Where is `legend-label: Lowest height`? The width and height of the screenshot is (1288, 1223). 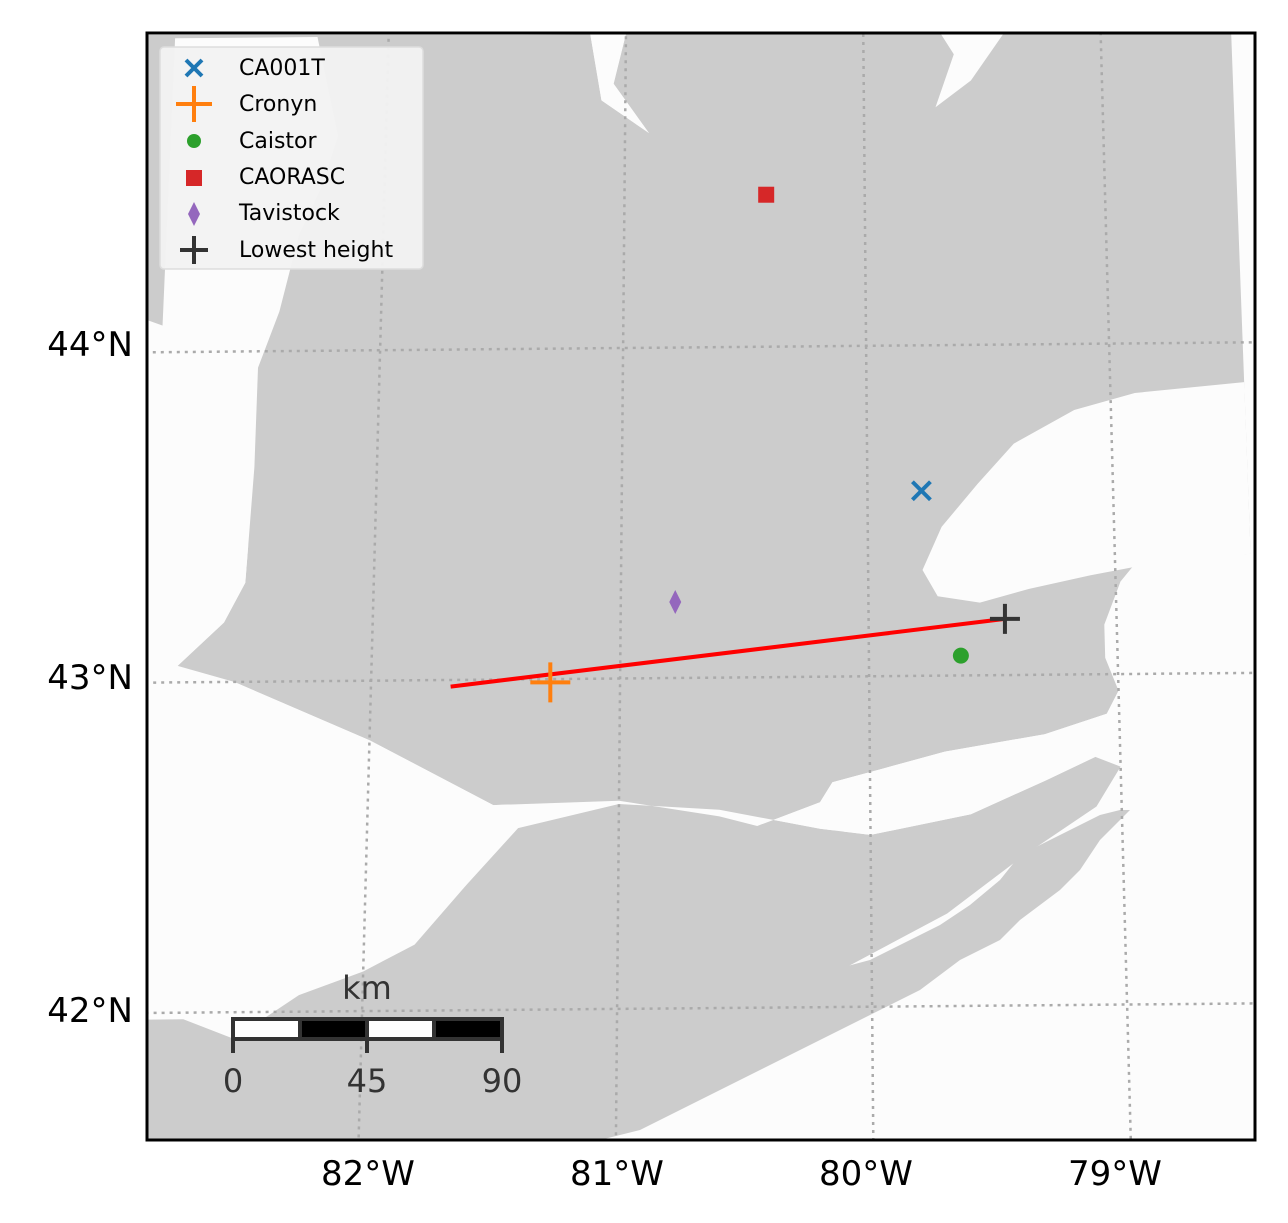 legend-label: Lowest height is located at coordinates (316, 250).